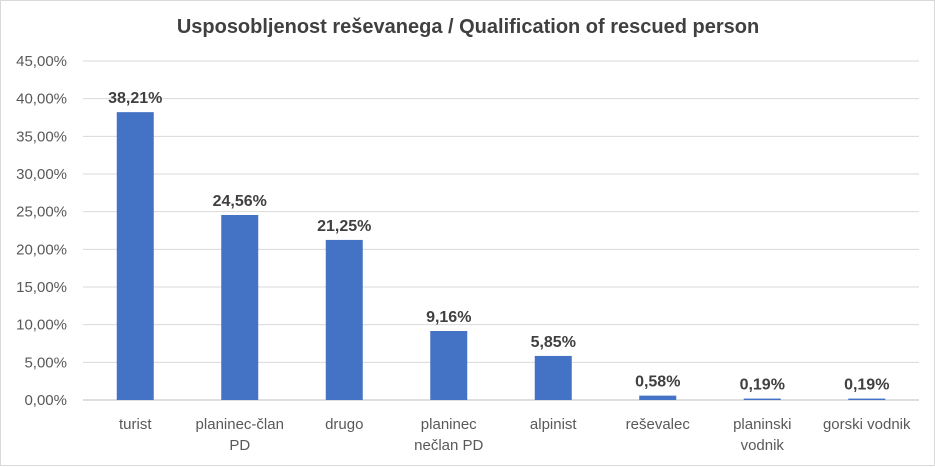  Describe the element at coordinates (657, 382) in the screenshot. I see `data-label: 0,58%` at that location.